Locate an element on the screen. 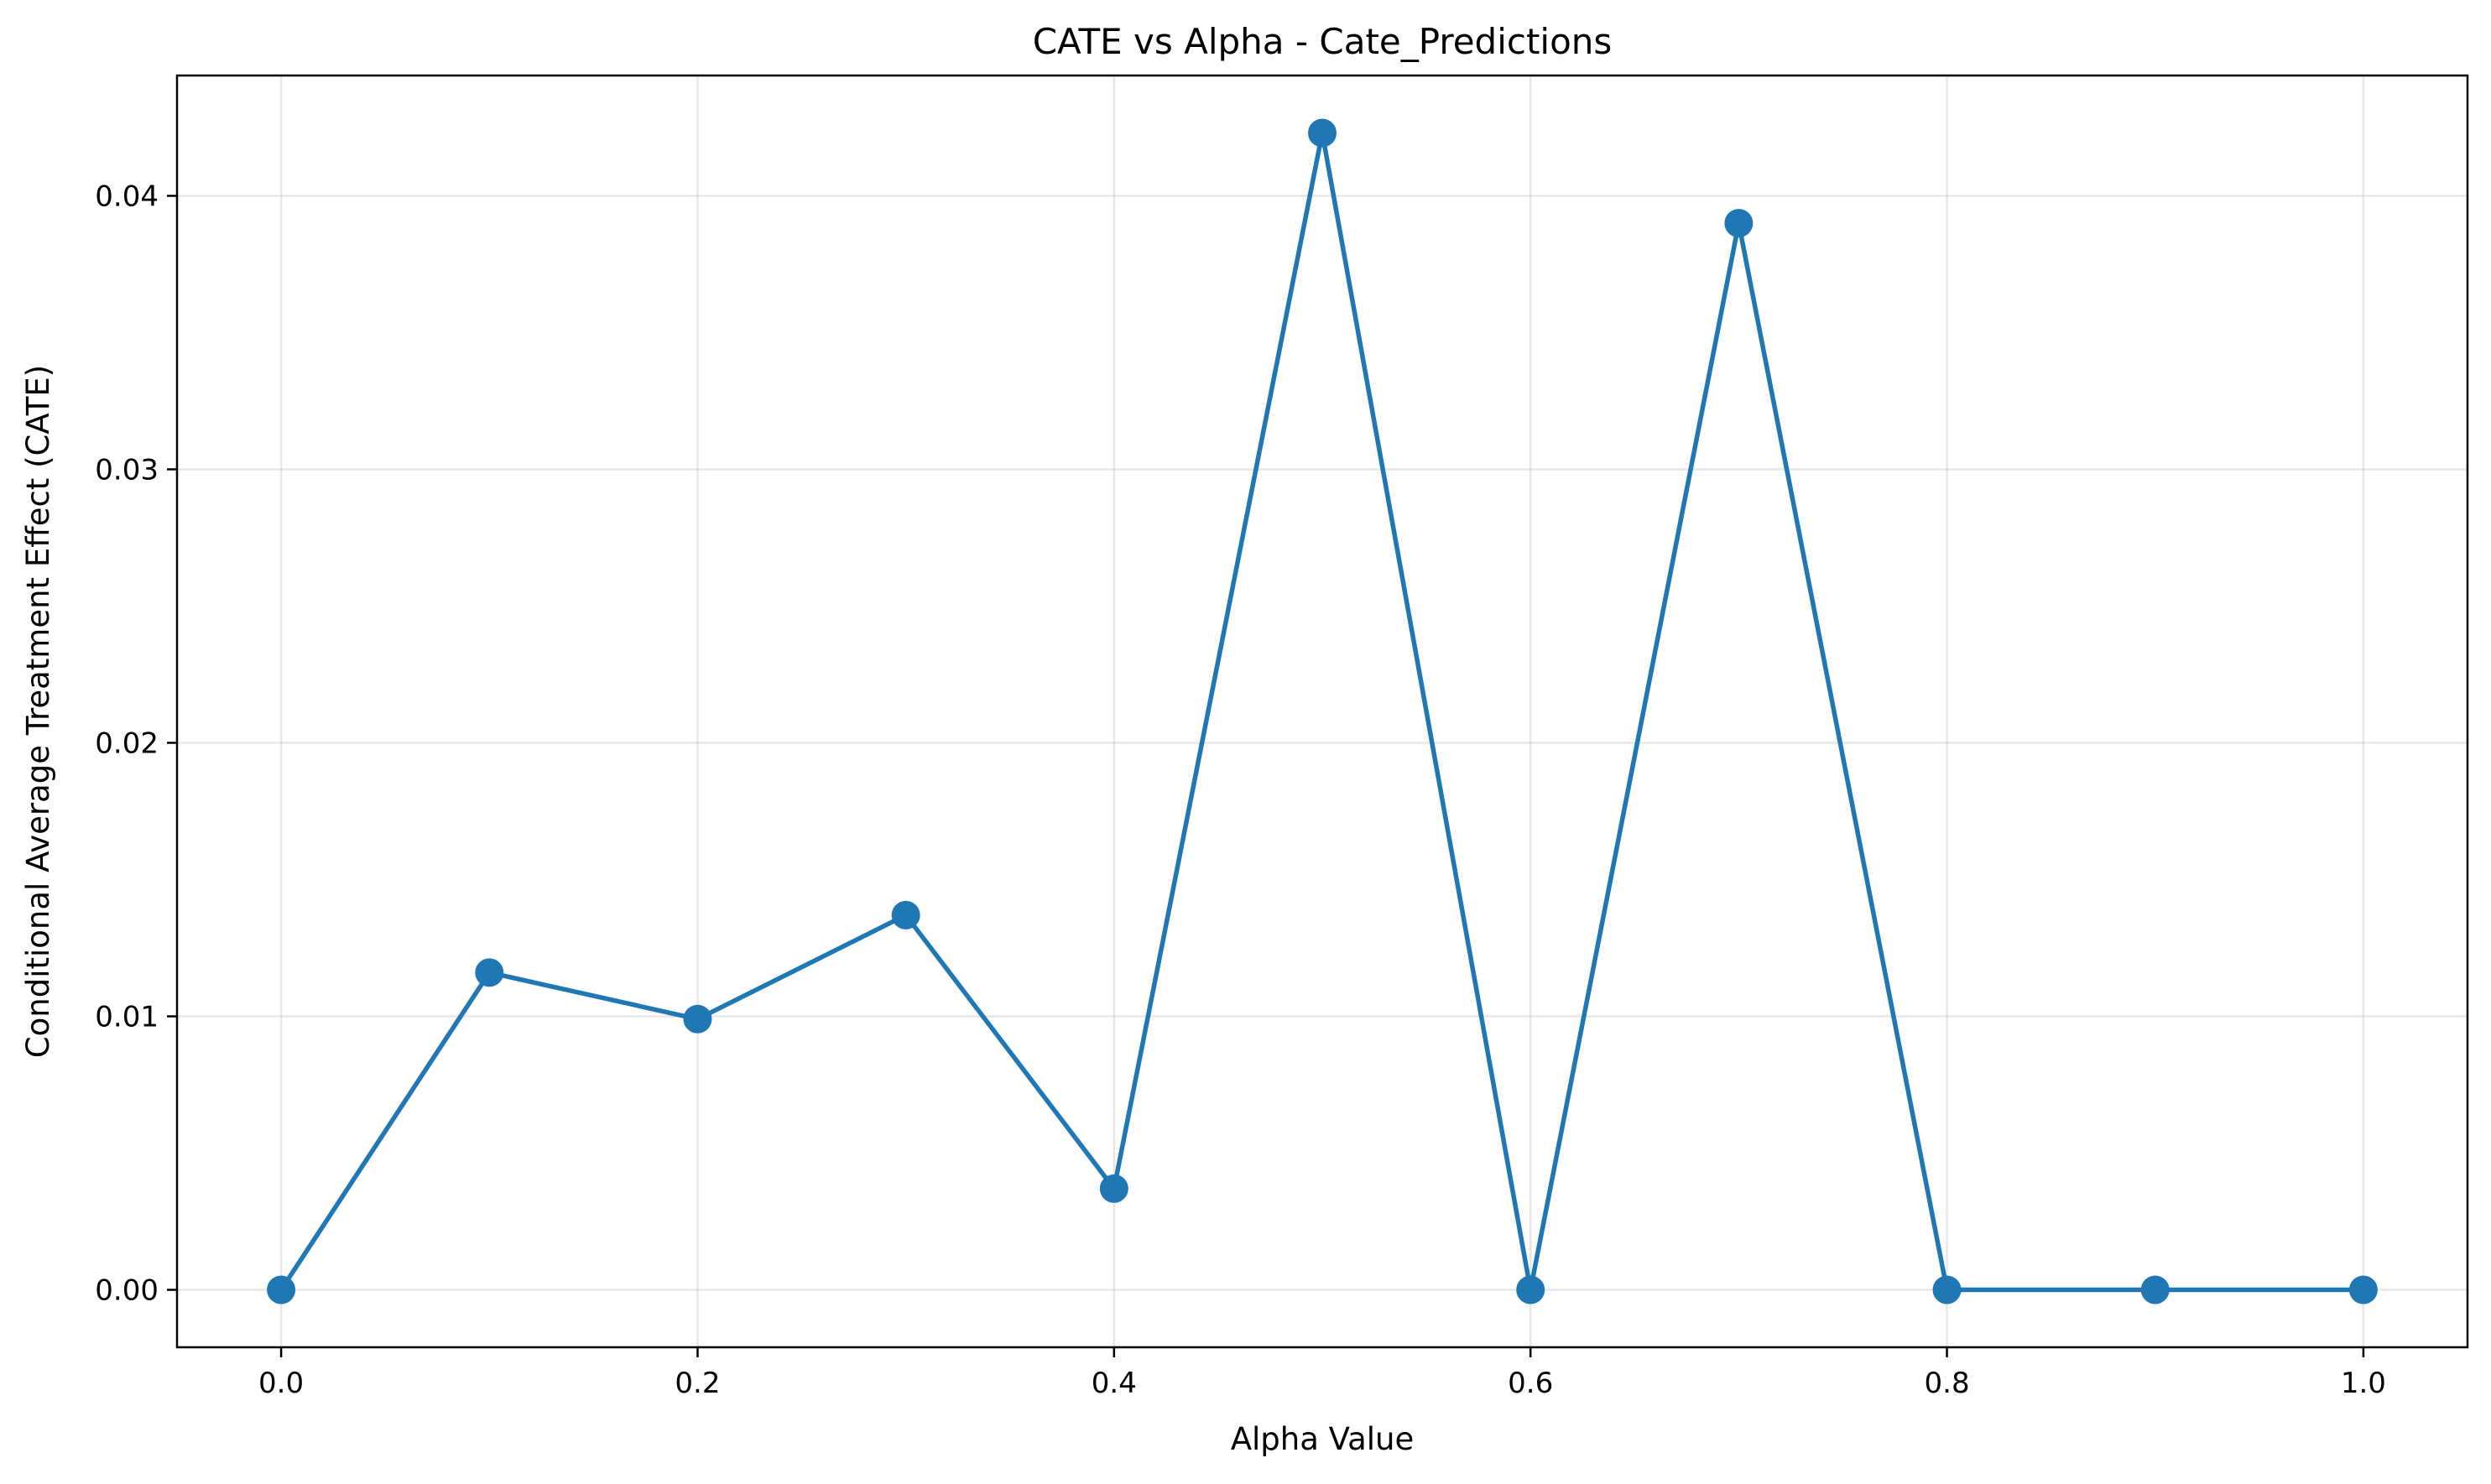  x-tick-label: 0.4 is located at coordinates (1114, 1383).